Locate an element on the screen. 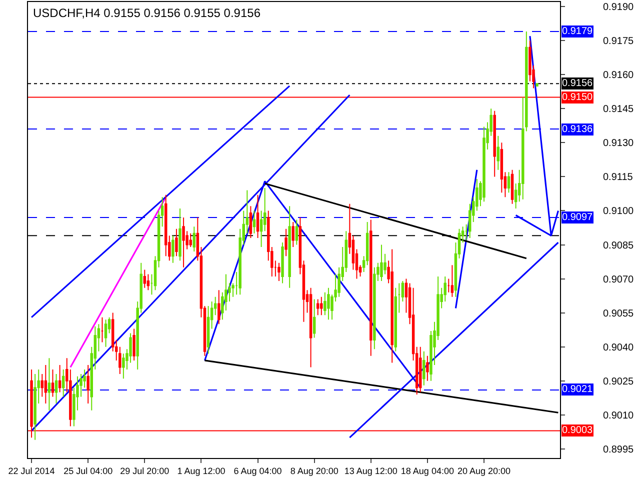  y-tick-label: 0.9055 is located at coordinates (618, 314).